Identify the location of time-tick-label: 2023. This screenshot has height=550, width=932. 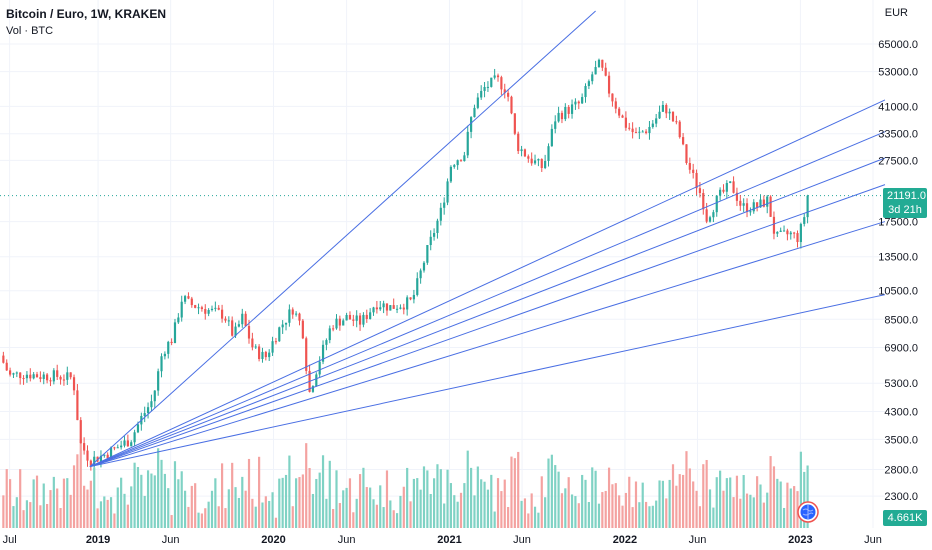
(800, 540).